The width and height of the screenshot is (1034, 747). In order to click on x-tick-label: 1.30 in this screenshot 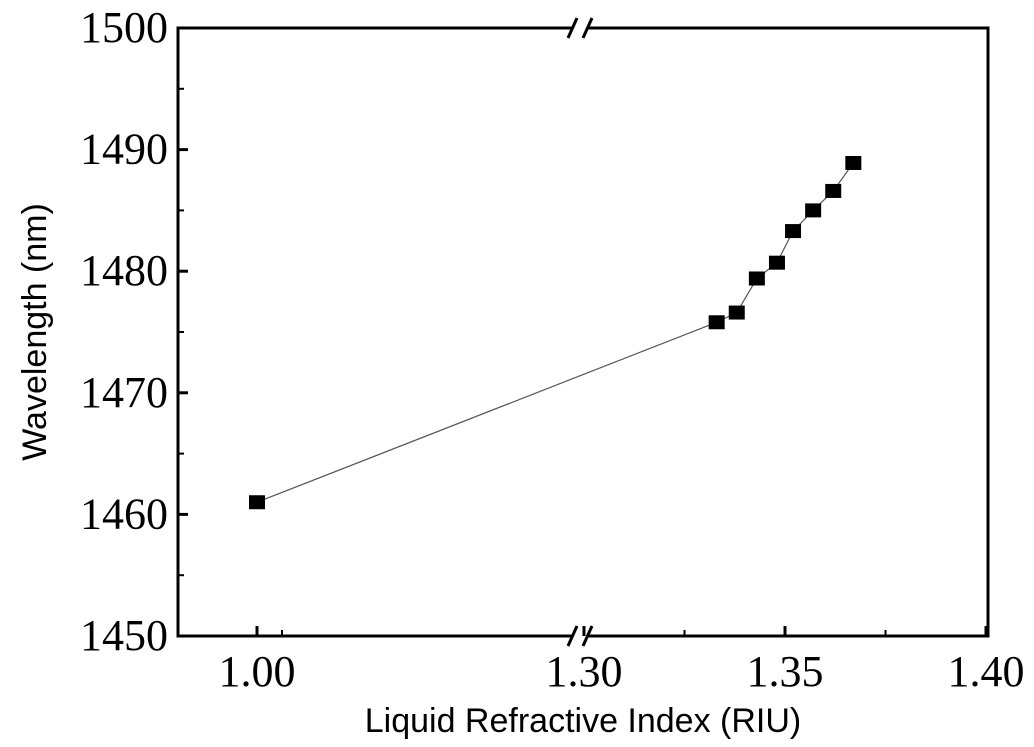, I will do `click(584, 671)`.